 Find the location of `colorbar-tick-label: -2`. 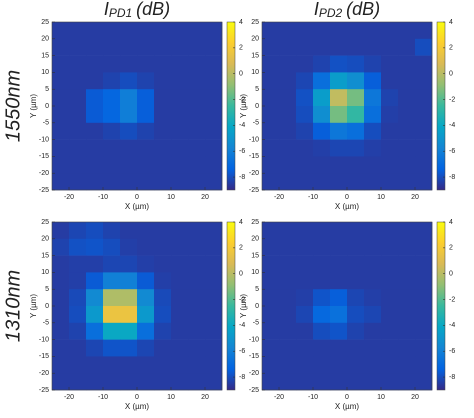

colorbar-tick-label: -2 is located at coordinates (452, 299).